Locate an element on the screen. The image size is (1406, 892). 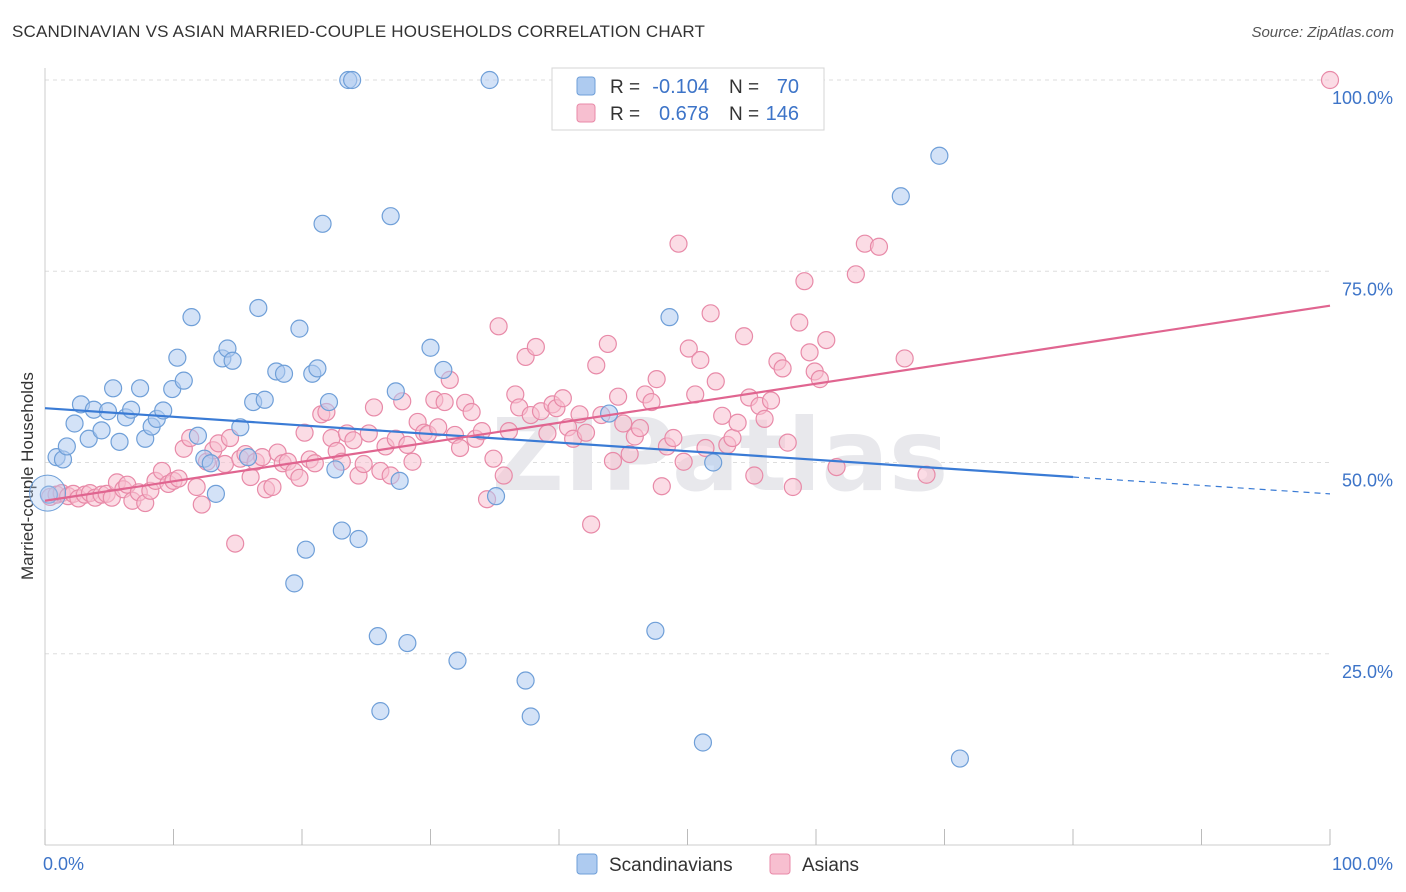
legend-bottom-swatch-asians is located at coordinates (780, 864).